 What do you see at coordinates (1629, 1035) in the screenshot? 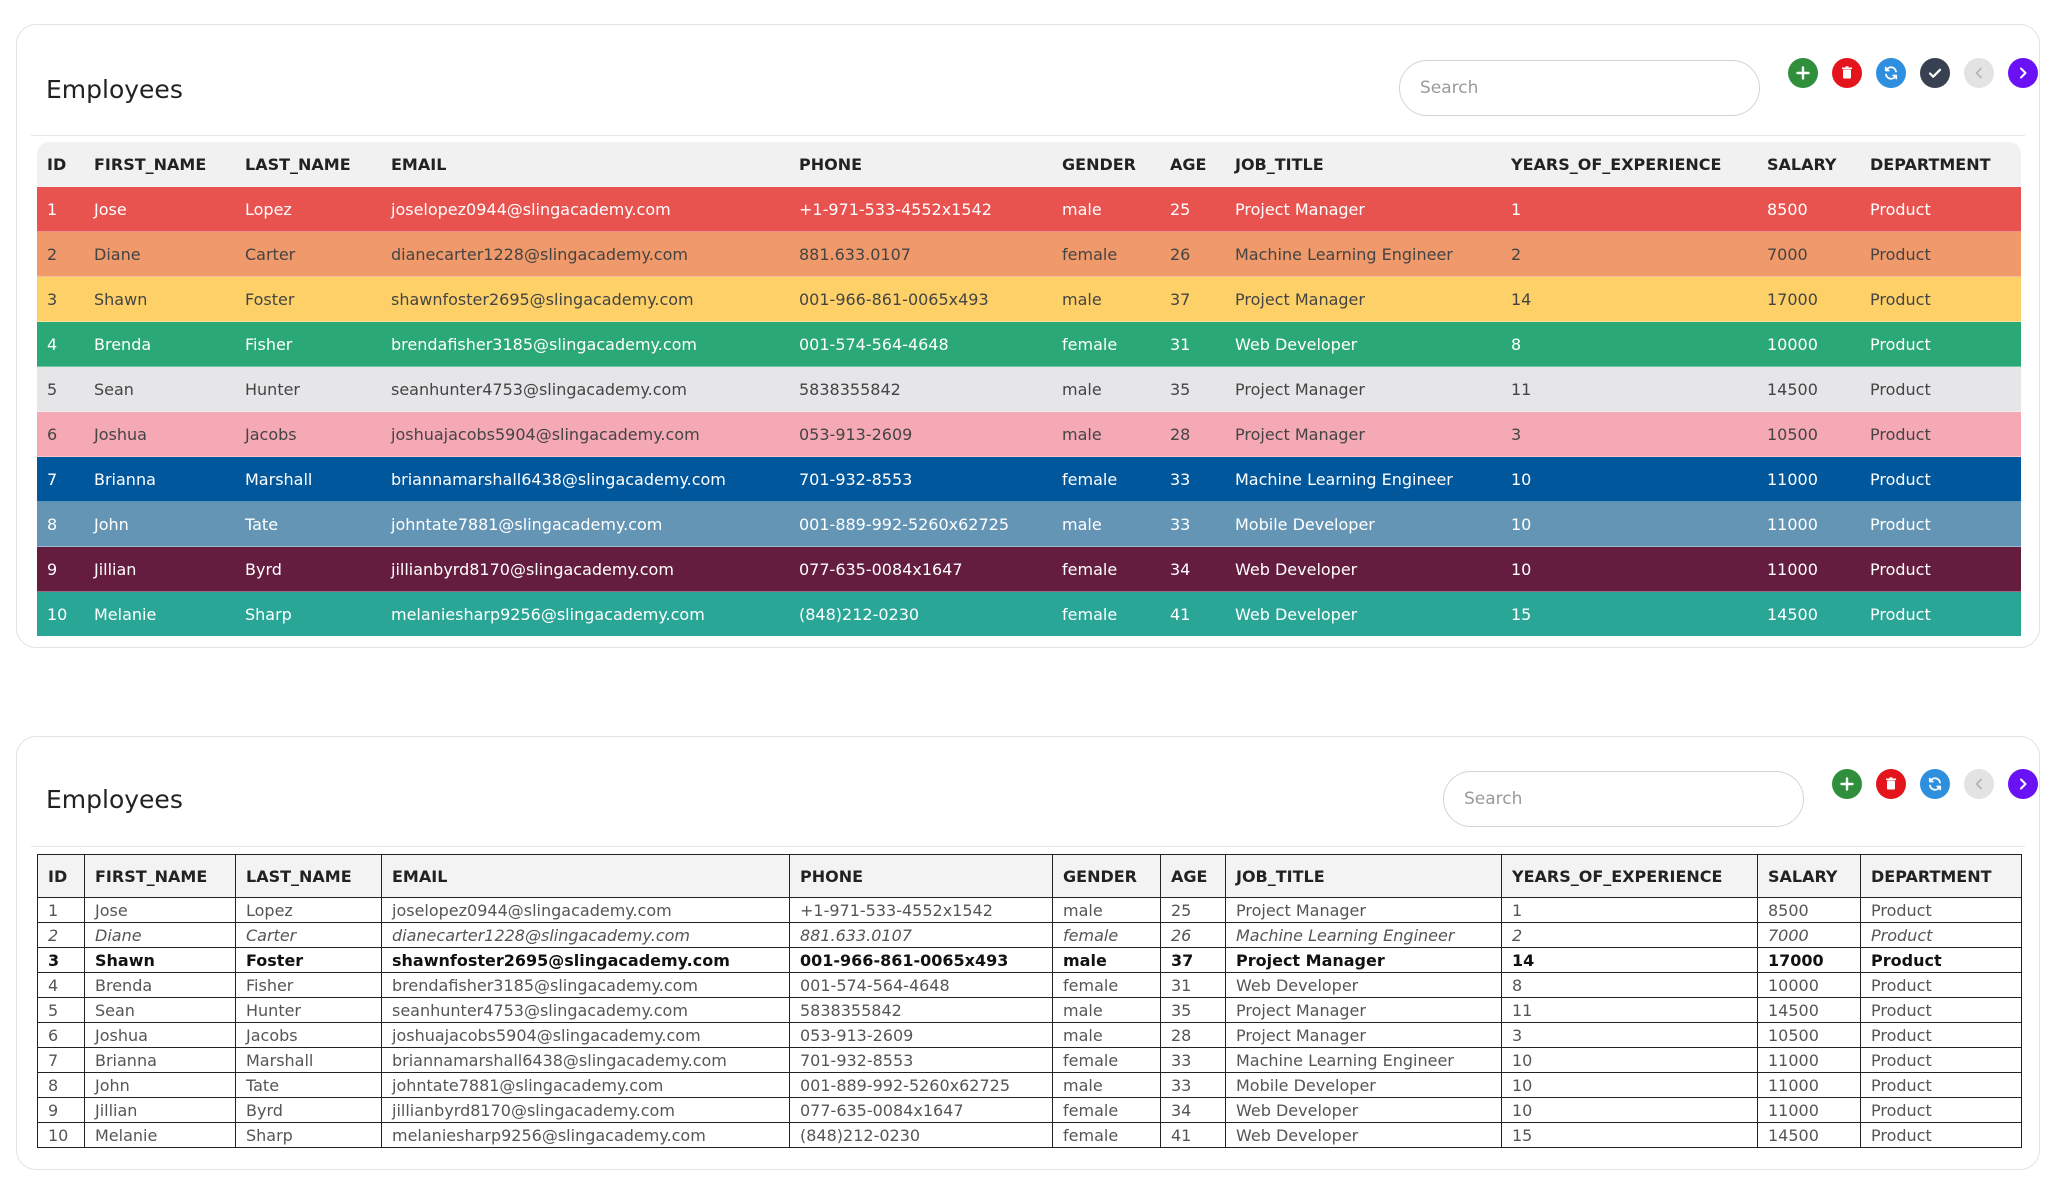
I see `cell-years-of-experience: 3` at bounding box center [1629, 1035].